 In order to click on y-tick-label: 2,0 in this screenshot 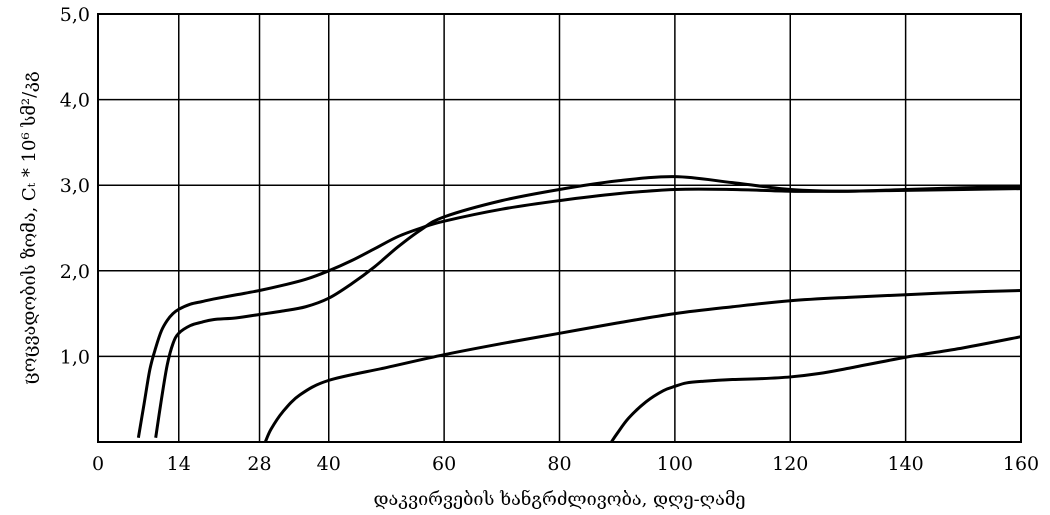, I will do `click(75, 272)`.